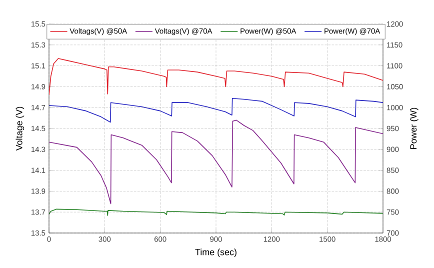  What do you see at coordinates (20, 128) in the screenshot?
I see `y-axis-title: Voltage (V)` at bounding box center [20, 128].